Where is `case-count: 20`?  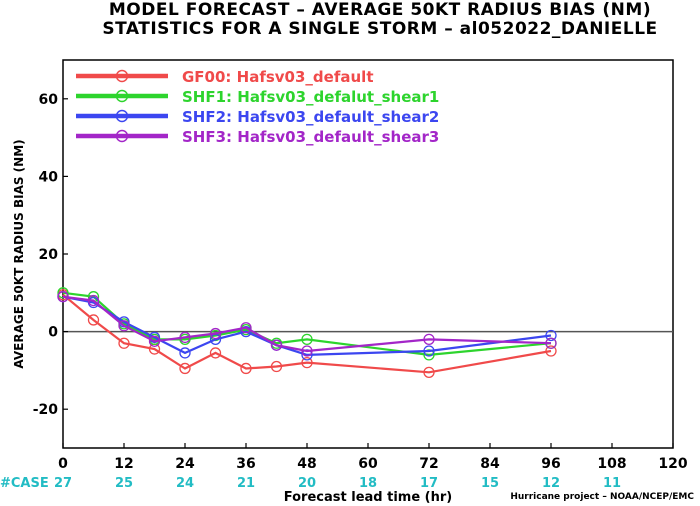
case-count: 20 is located at coordinates (307, 483).